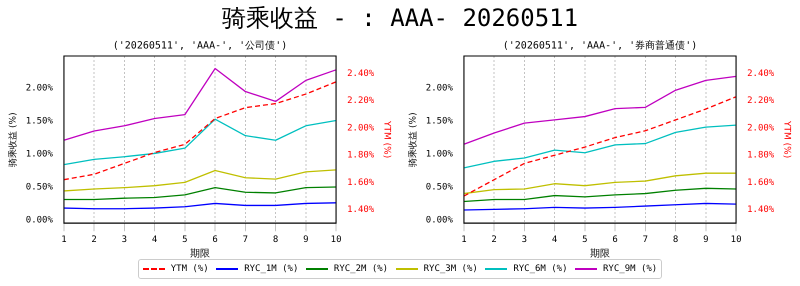 The height and width of the screenshot is (286, 800). I want to click on legend-label: RYC_2M (%), so click(361, 269).